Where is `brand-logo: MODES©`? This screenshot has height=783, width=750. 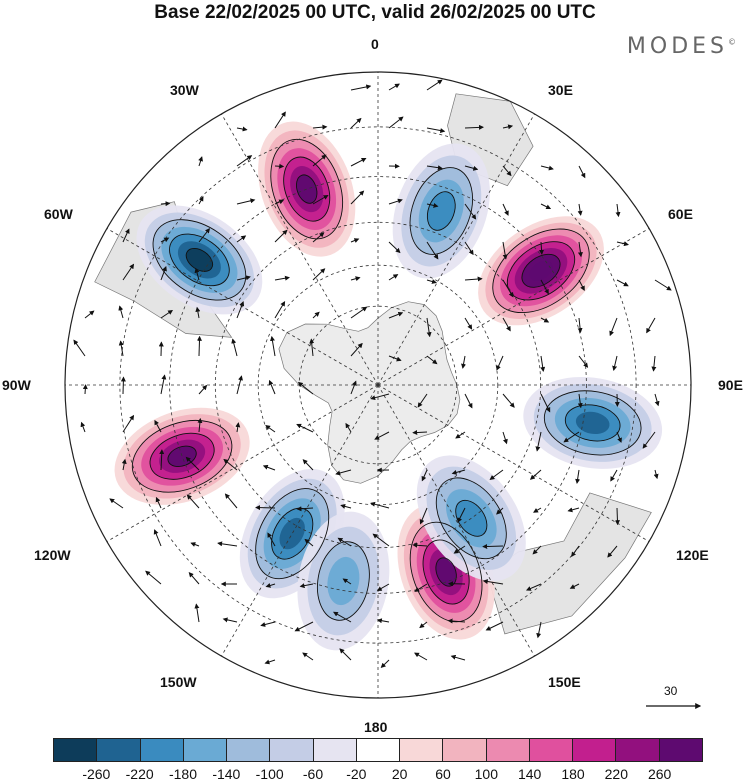 brand-logo: MODES© is located at coordinates (681, 46).